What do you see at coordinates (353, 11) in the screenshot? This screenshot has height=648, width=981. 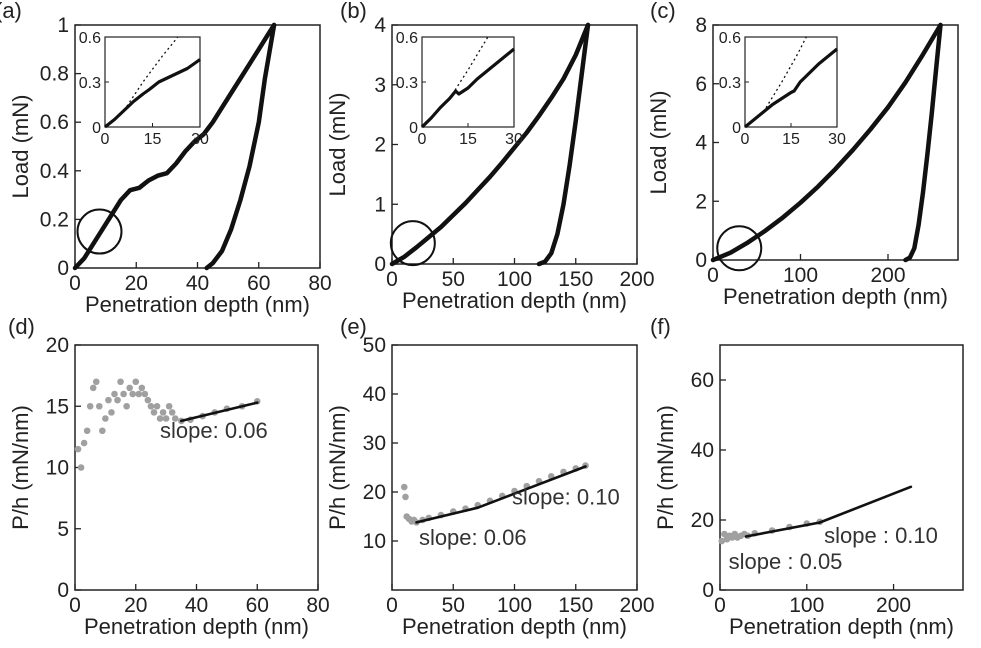 I see `panel-label: (b)` at bounding box center [353, 11].